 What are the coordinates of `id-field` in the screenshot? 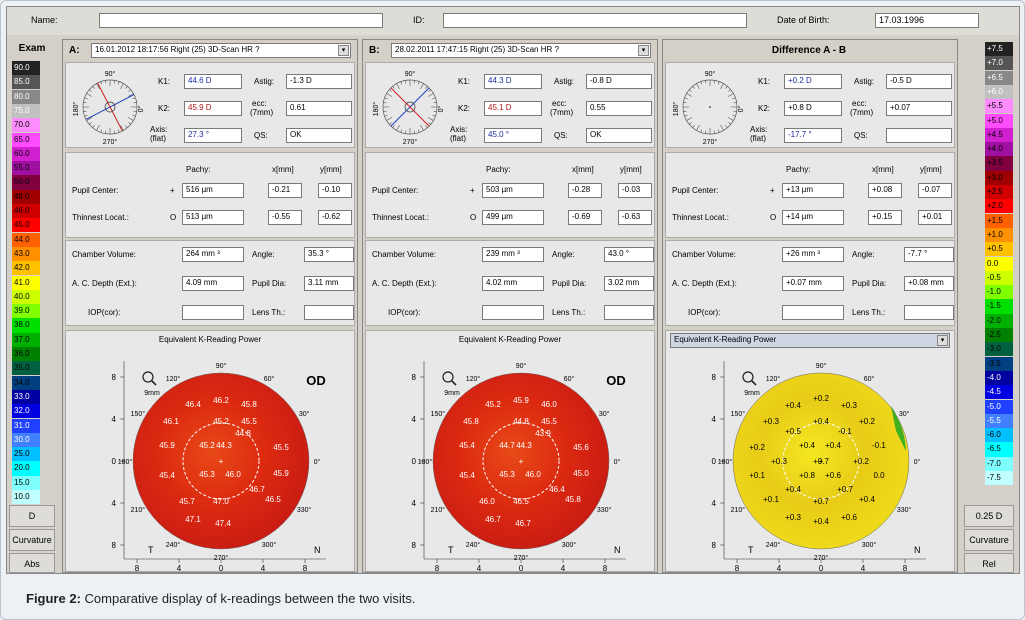 It's located at (595, 20).